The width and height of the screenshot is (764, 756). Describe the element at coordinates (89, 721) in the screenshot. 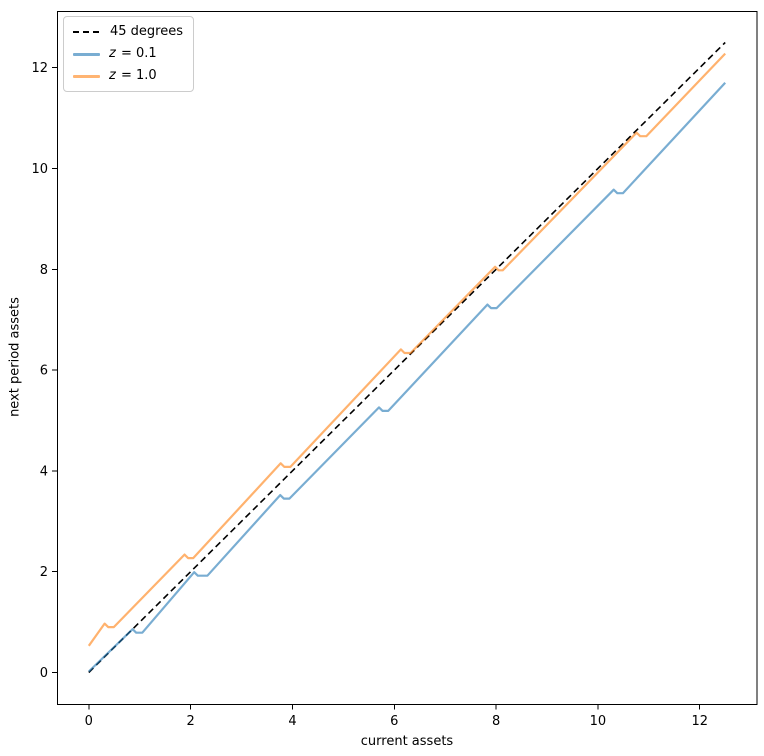

I see `x-tick-label: 0` at that location.